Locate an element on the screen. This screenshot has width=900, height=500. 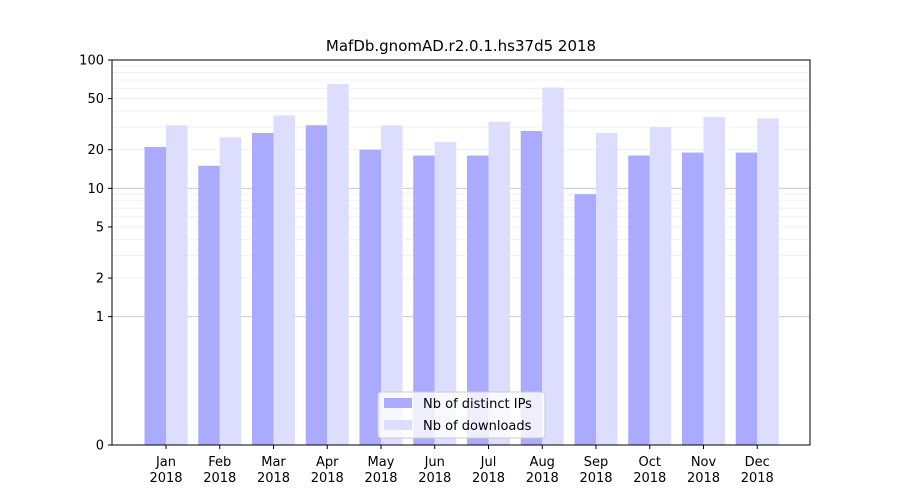
x-tick-label: Feb 2018 is located at coordinates (219, 470).